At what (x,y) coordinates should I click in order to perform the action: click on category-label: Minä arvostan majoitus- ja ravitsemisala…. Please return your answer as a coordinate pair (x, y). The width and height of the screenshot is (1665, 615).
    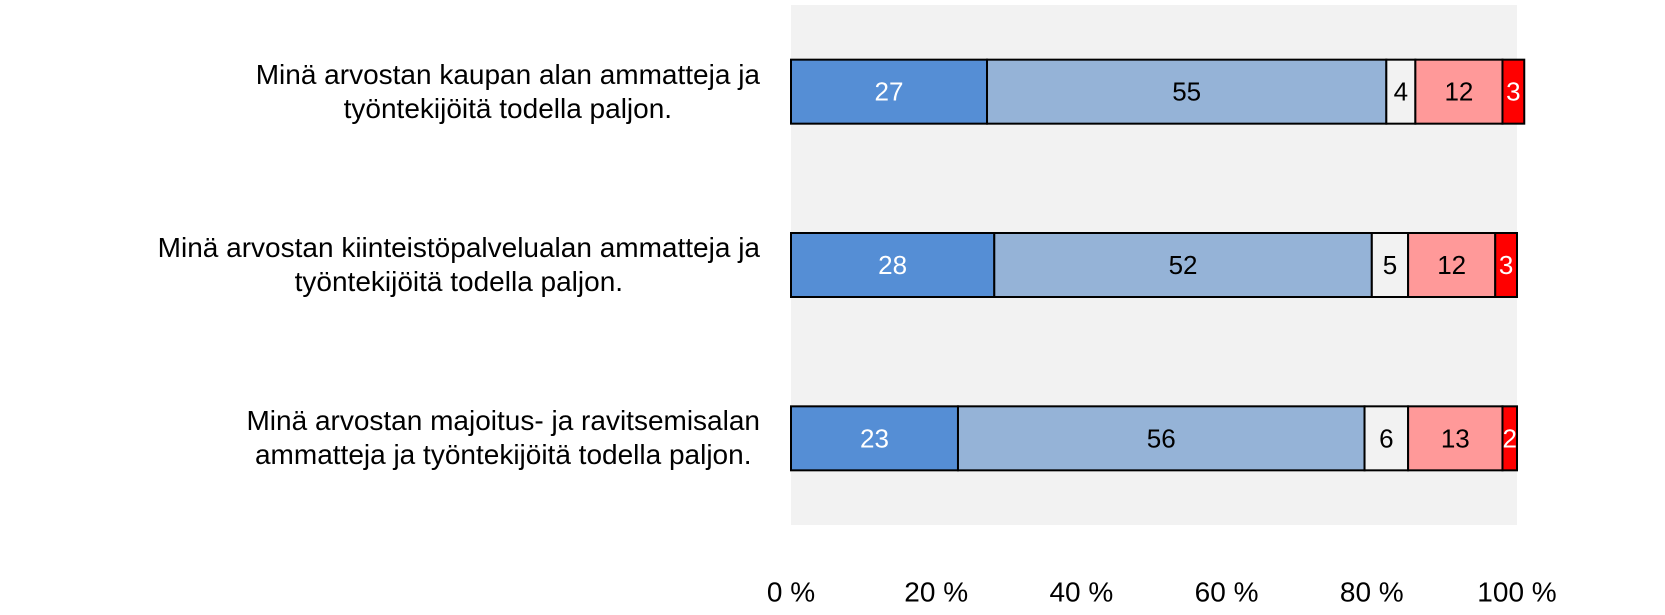
    Looking at the image, I should click on (503, 438).